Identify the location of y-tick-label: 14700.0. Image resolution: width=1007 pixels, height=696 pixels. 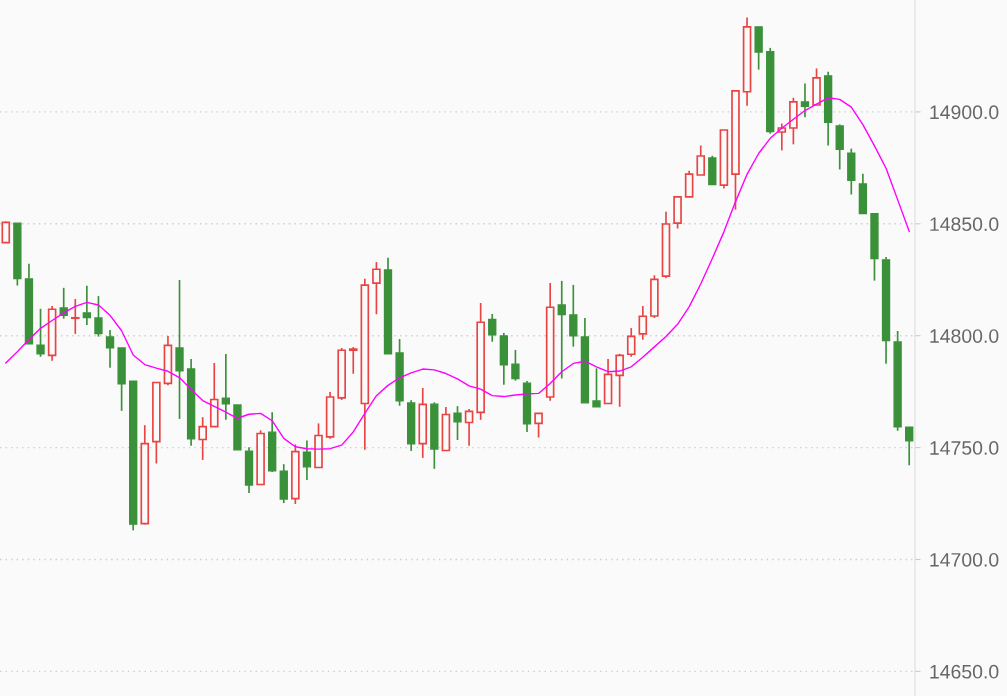
(964, 559).